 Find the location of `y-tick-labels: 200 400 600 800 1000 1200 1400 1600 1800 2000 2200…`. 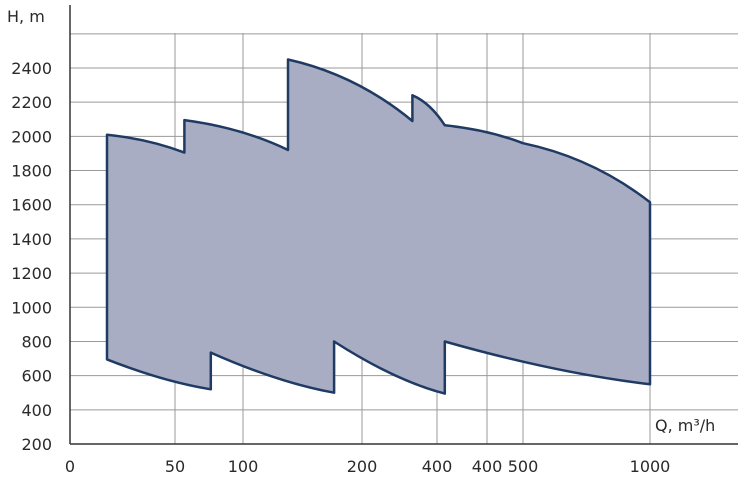

y-tick-labels: 200 400 600 800 1000 1200 1400 1600 1800 2000 2200… is located at coordinates (31, 256).